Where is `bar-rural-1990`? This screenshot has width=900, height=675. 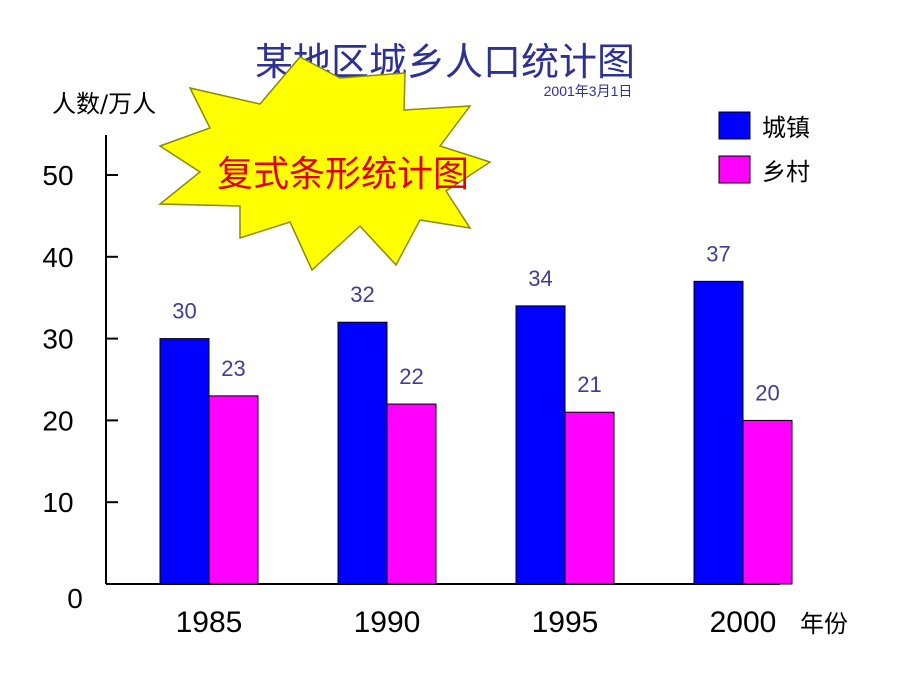
bar-rural-1990 is located at coordinates (411, 494).